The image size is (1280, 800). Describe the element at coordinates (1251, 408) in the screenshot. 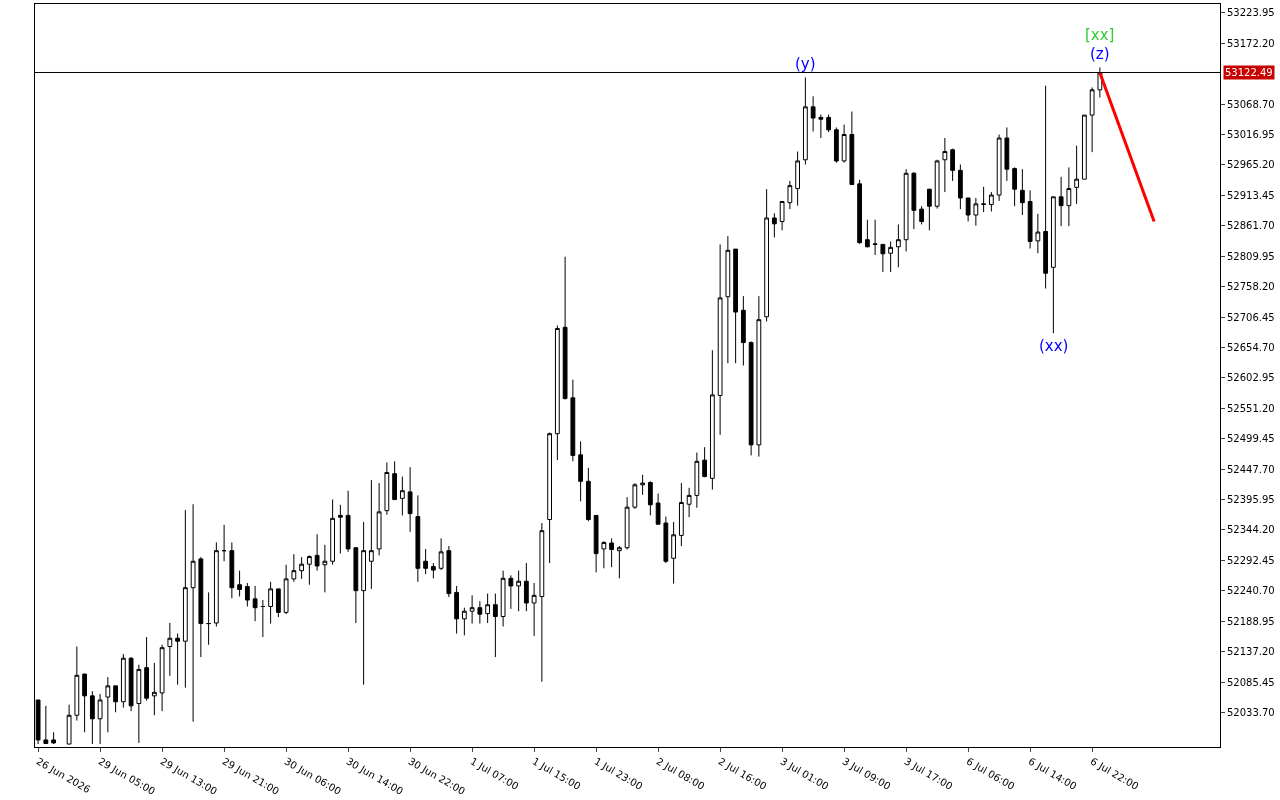

I see `y-tick-label: 52551.20` at that location.